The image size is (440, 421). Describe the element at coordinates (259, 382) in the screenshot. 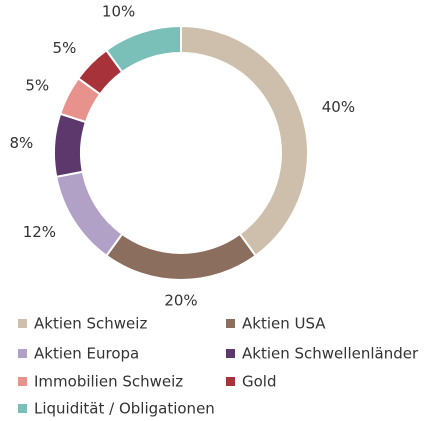

I see `legend-label: Gold` at that location.